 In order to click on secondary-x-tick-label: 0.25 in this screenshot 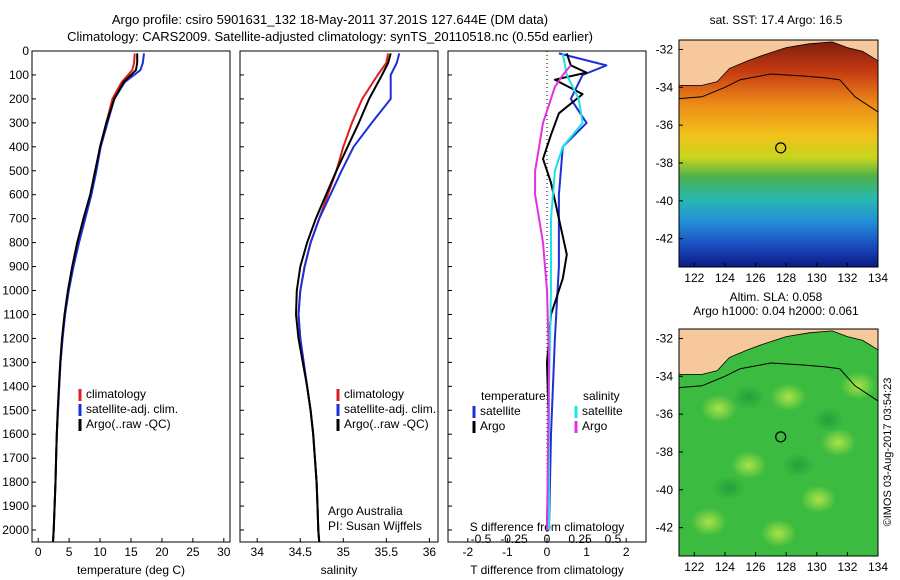, I will do `click(580, 539)`.